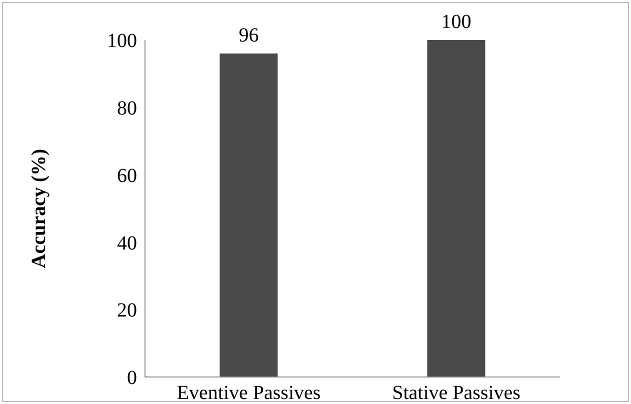 This screenshot has width=631, height=404. What do you see at coordinates (127, 109) in the screenshot?
I see `y-tick-label: 80` at bounding box center [127, 109].